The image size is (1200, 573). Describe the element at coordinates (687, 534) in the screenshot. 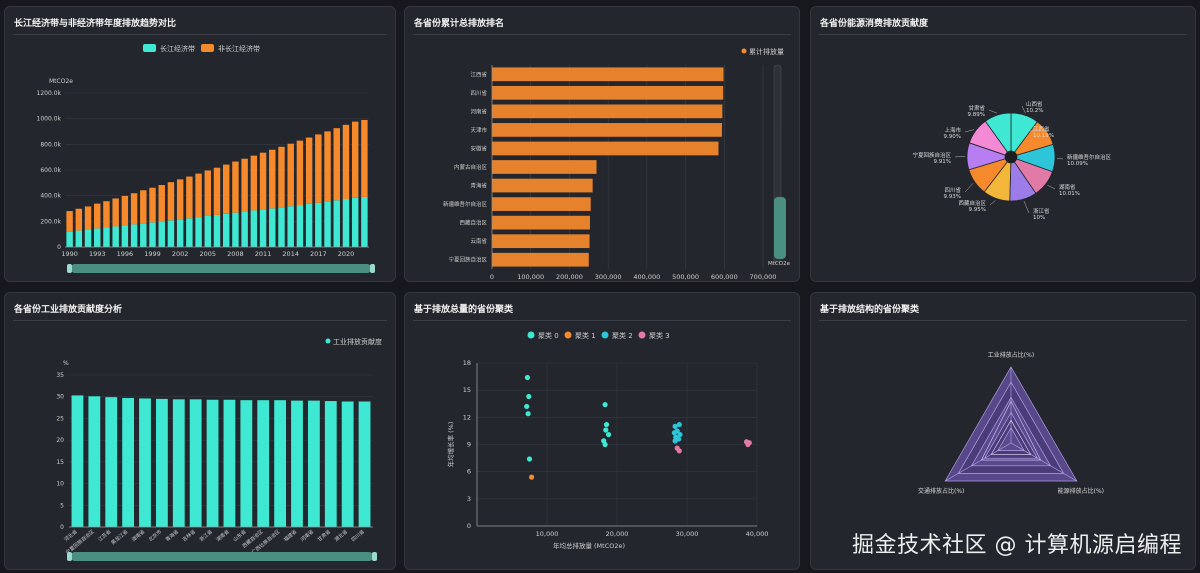

I see `x-tick-label: 30,000` at that location.